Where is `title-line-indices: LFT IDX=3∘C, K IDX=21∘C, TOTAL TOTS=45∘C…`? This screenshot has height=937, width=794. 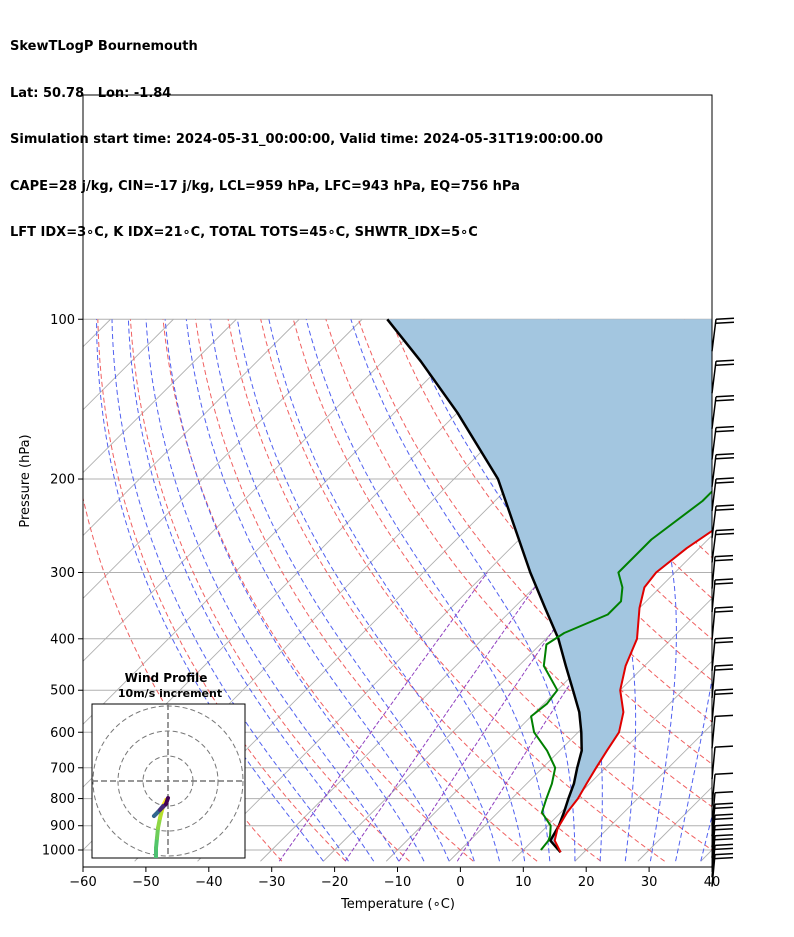 title-line-indices: LFT IDX=3∘C, K IDX=21∘C, TOTAL TOTS=45∘C… is located at coordinates (244, 232).